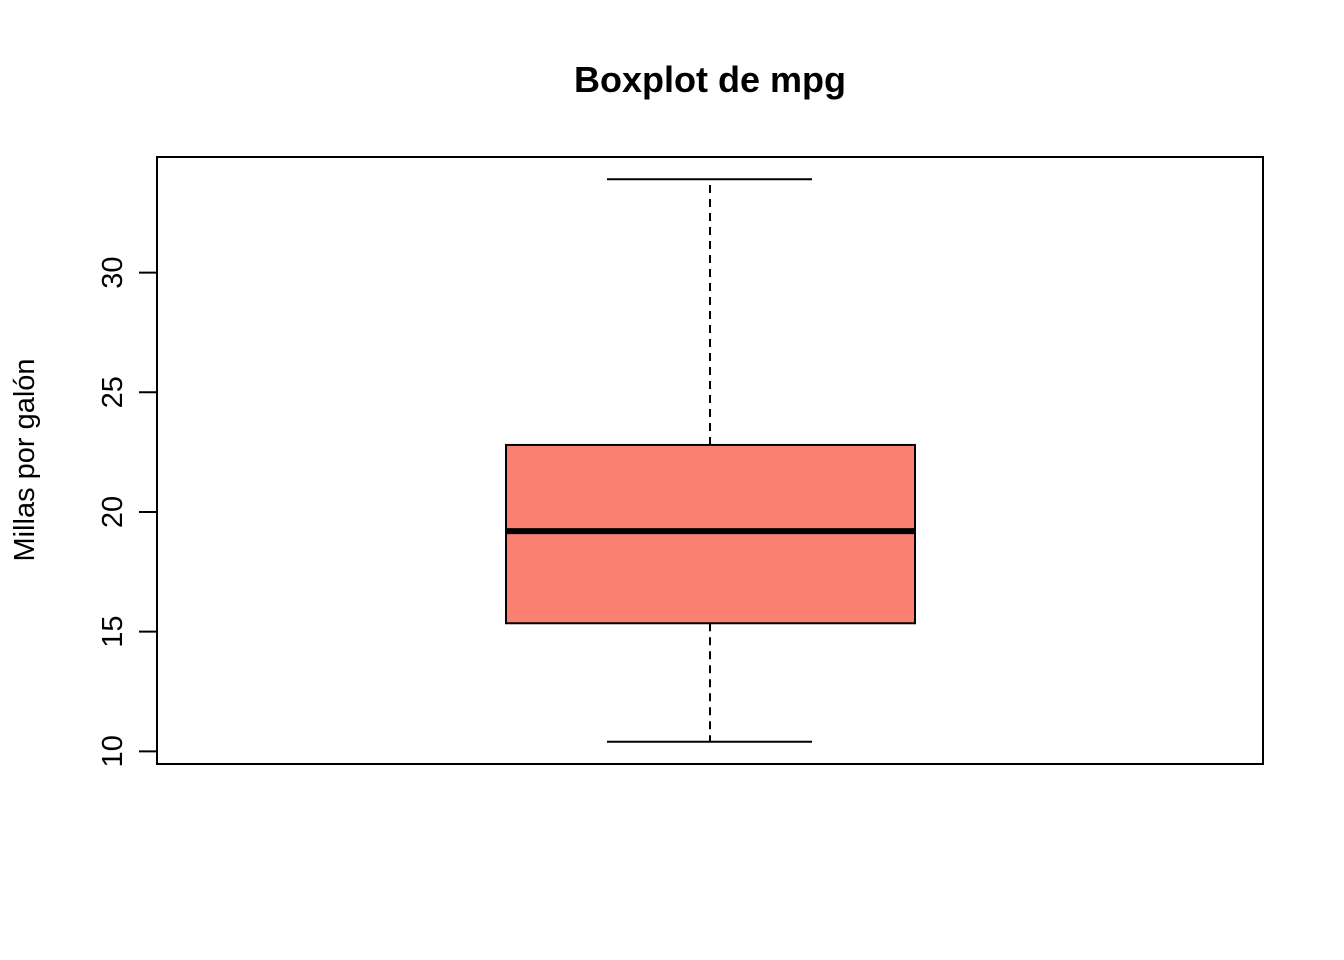  I want to click on y-tick-label: 20, so click(113, 512).